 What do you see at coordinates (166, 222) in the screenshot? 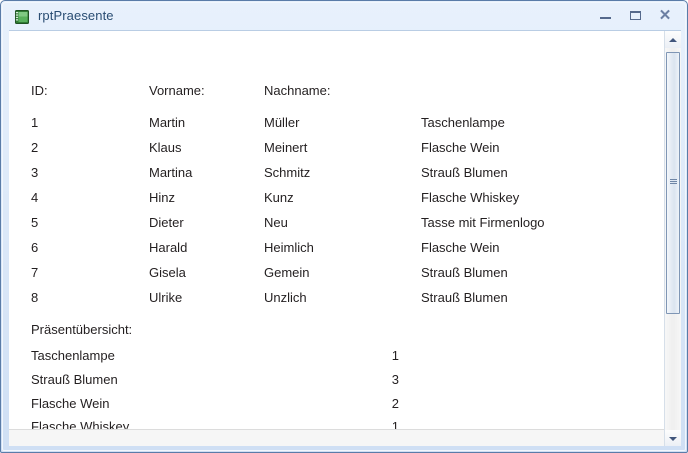
I see `cell-first-name: Dieter` at bounding box center [166, 222].